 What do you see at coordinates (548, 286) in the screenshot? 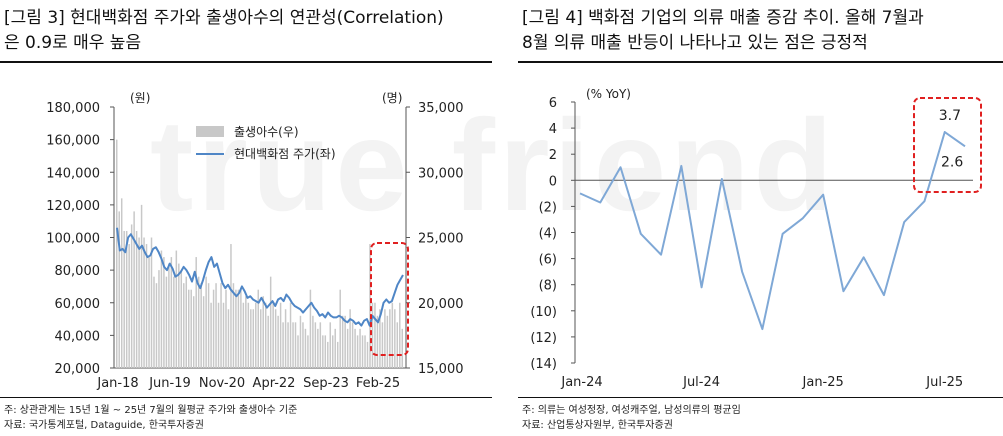
I see `y-tick-label: (8)` at bounding box center [548, 286].